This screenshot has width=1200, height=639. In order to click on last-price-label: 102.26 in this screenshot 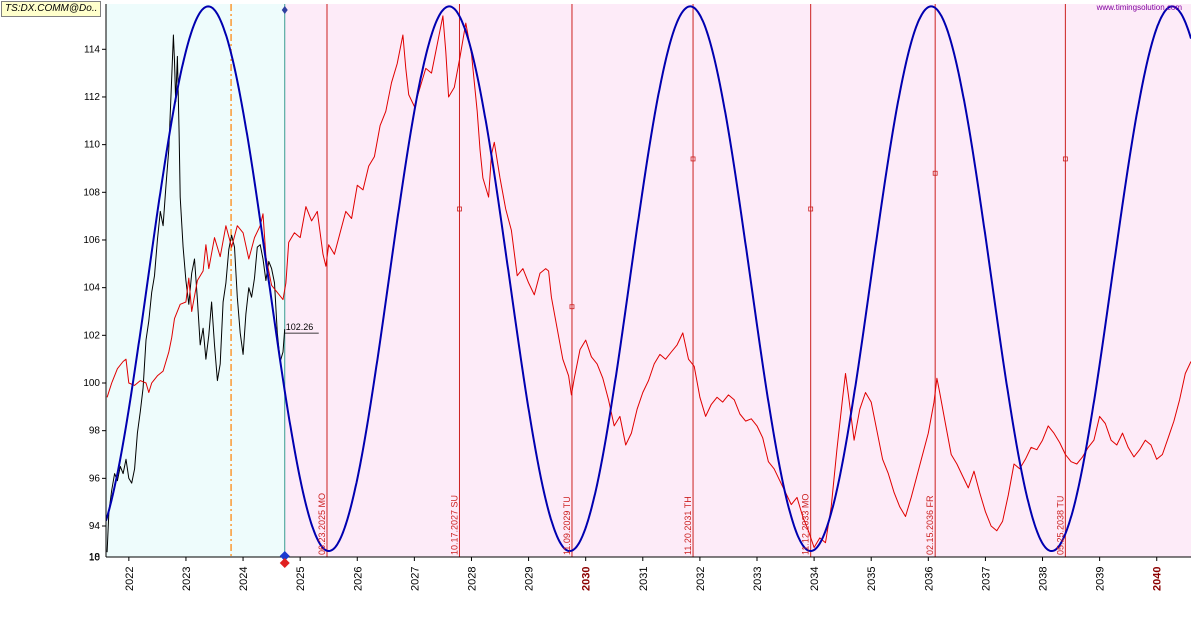, I will do `click(300, 327)`.